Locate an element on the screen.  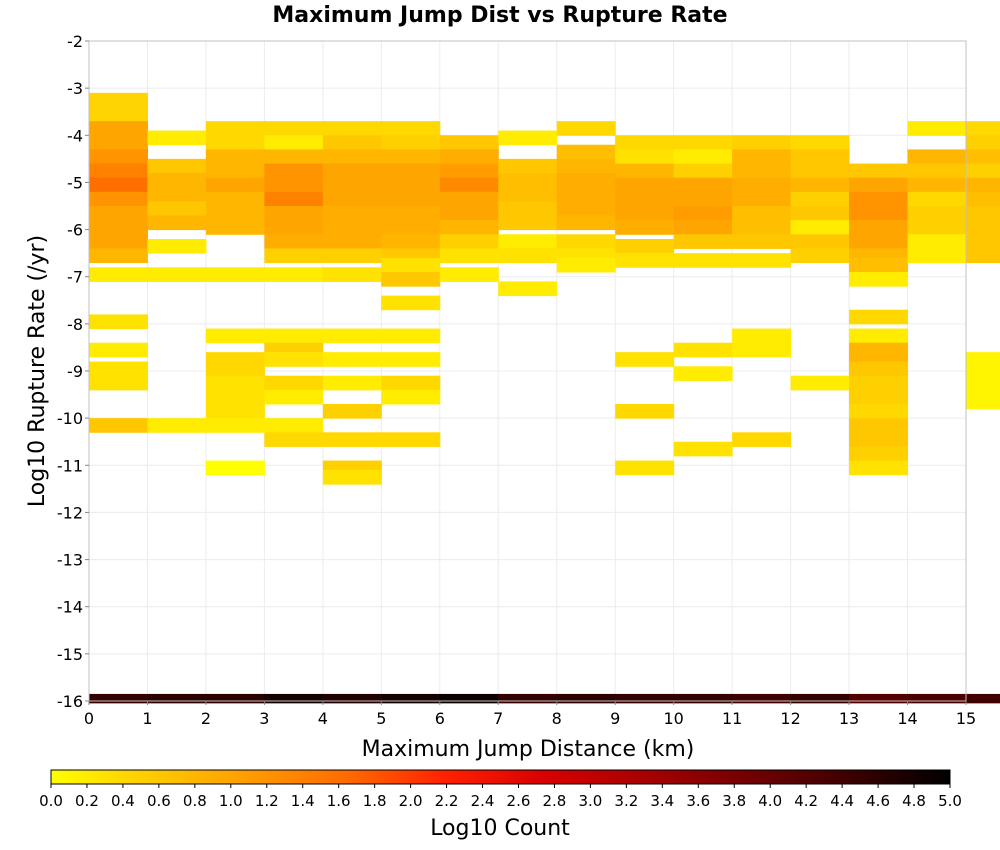
x-tick-label: 1 is located at coordinates (147, 718).